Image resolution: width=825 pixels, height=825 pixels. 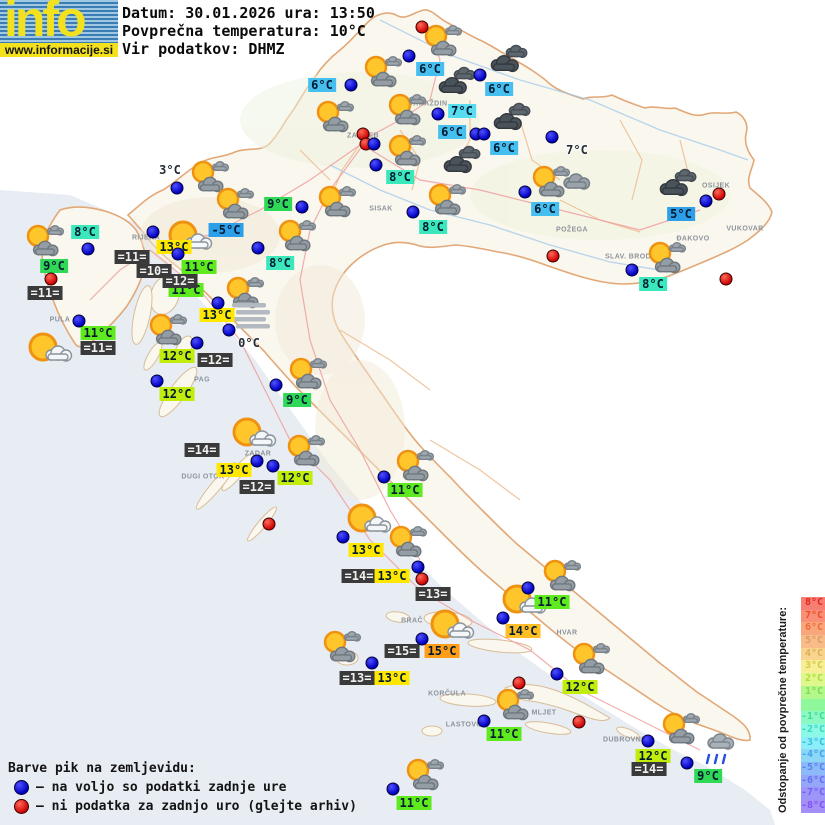 I want to click on scale-band: 5°C, so click(x=813, y=641).